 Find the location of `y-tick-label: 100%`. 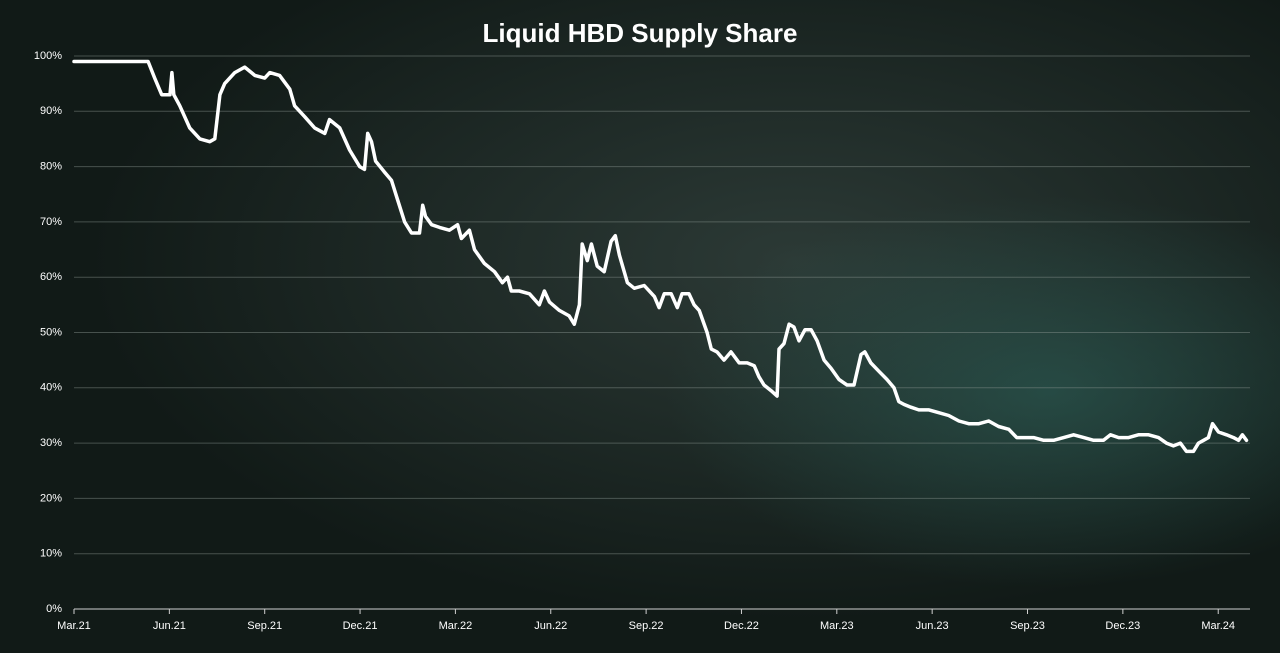

y-tick-label: 100% is located at coordinates (48, 56).